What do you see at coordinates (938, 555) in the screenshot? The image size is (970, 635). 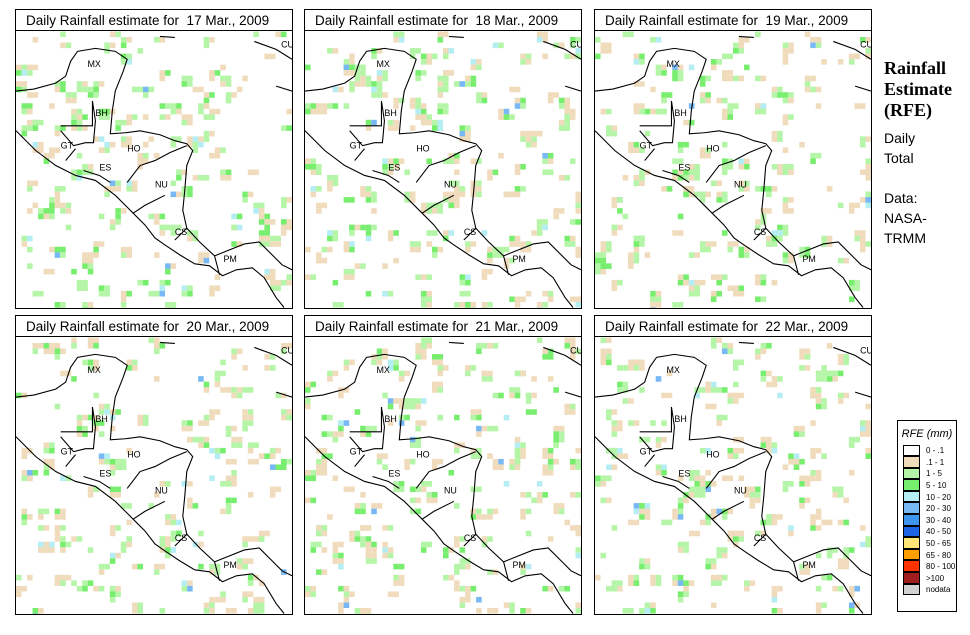 I see `legend-label: 65 - 80` at bounding box center [938, 555].